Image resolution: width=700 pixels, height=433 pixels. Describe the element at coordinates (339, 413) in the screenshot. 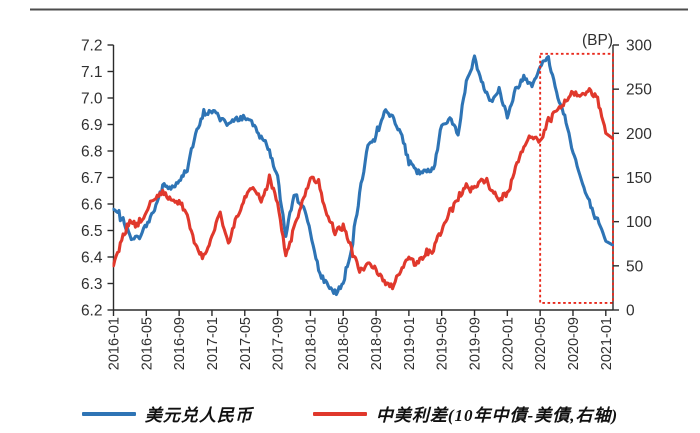

I see `legend-line-swatch-red` at that location.